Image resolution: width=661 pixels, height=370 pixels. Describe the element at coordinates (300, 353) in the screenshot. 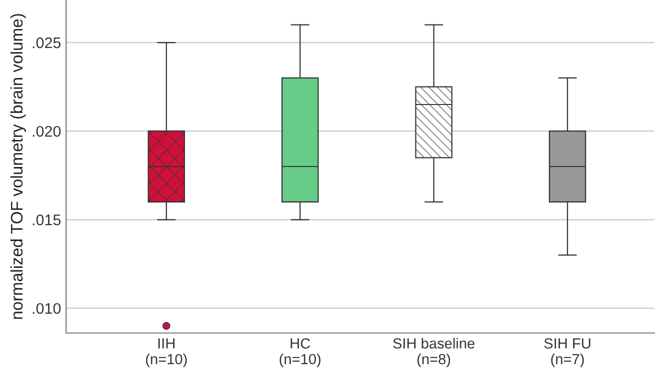

I see `x-tick-label: HC (n=10)` at that location.